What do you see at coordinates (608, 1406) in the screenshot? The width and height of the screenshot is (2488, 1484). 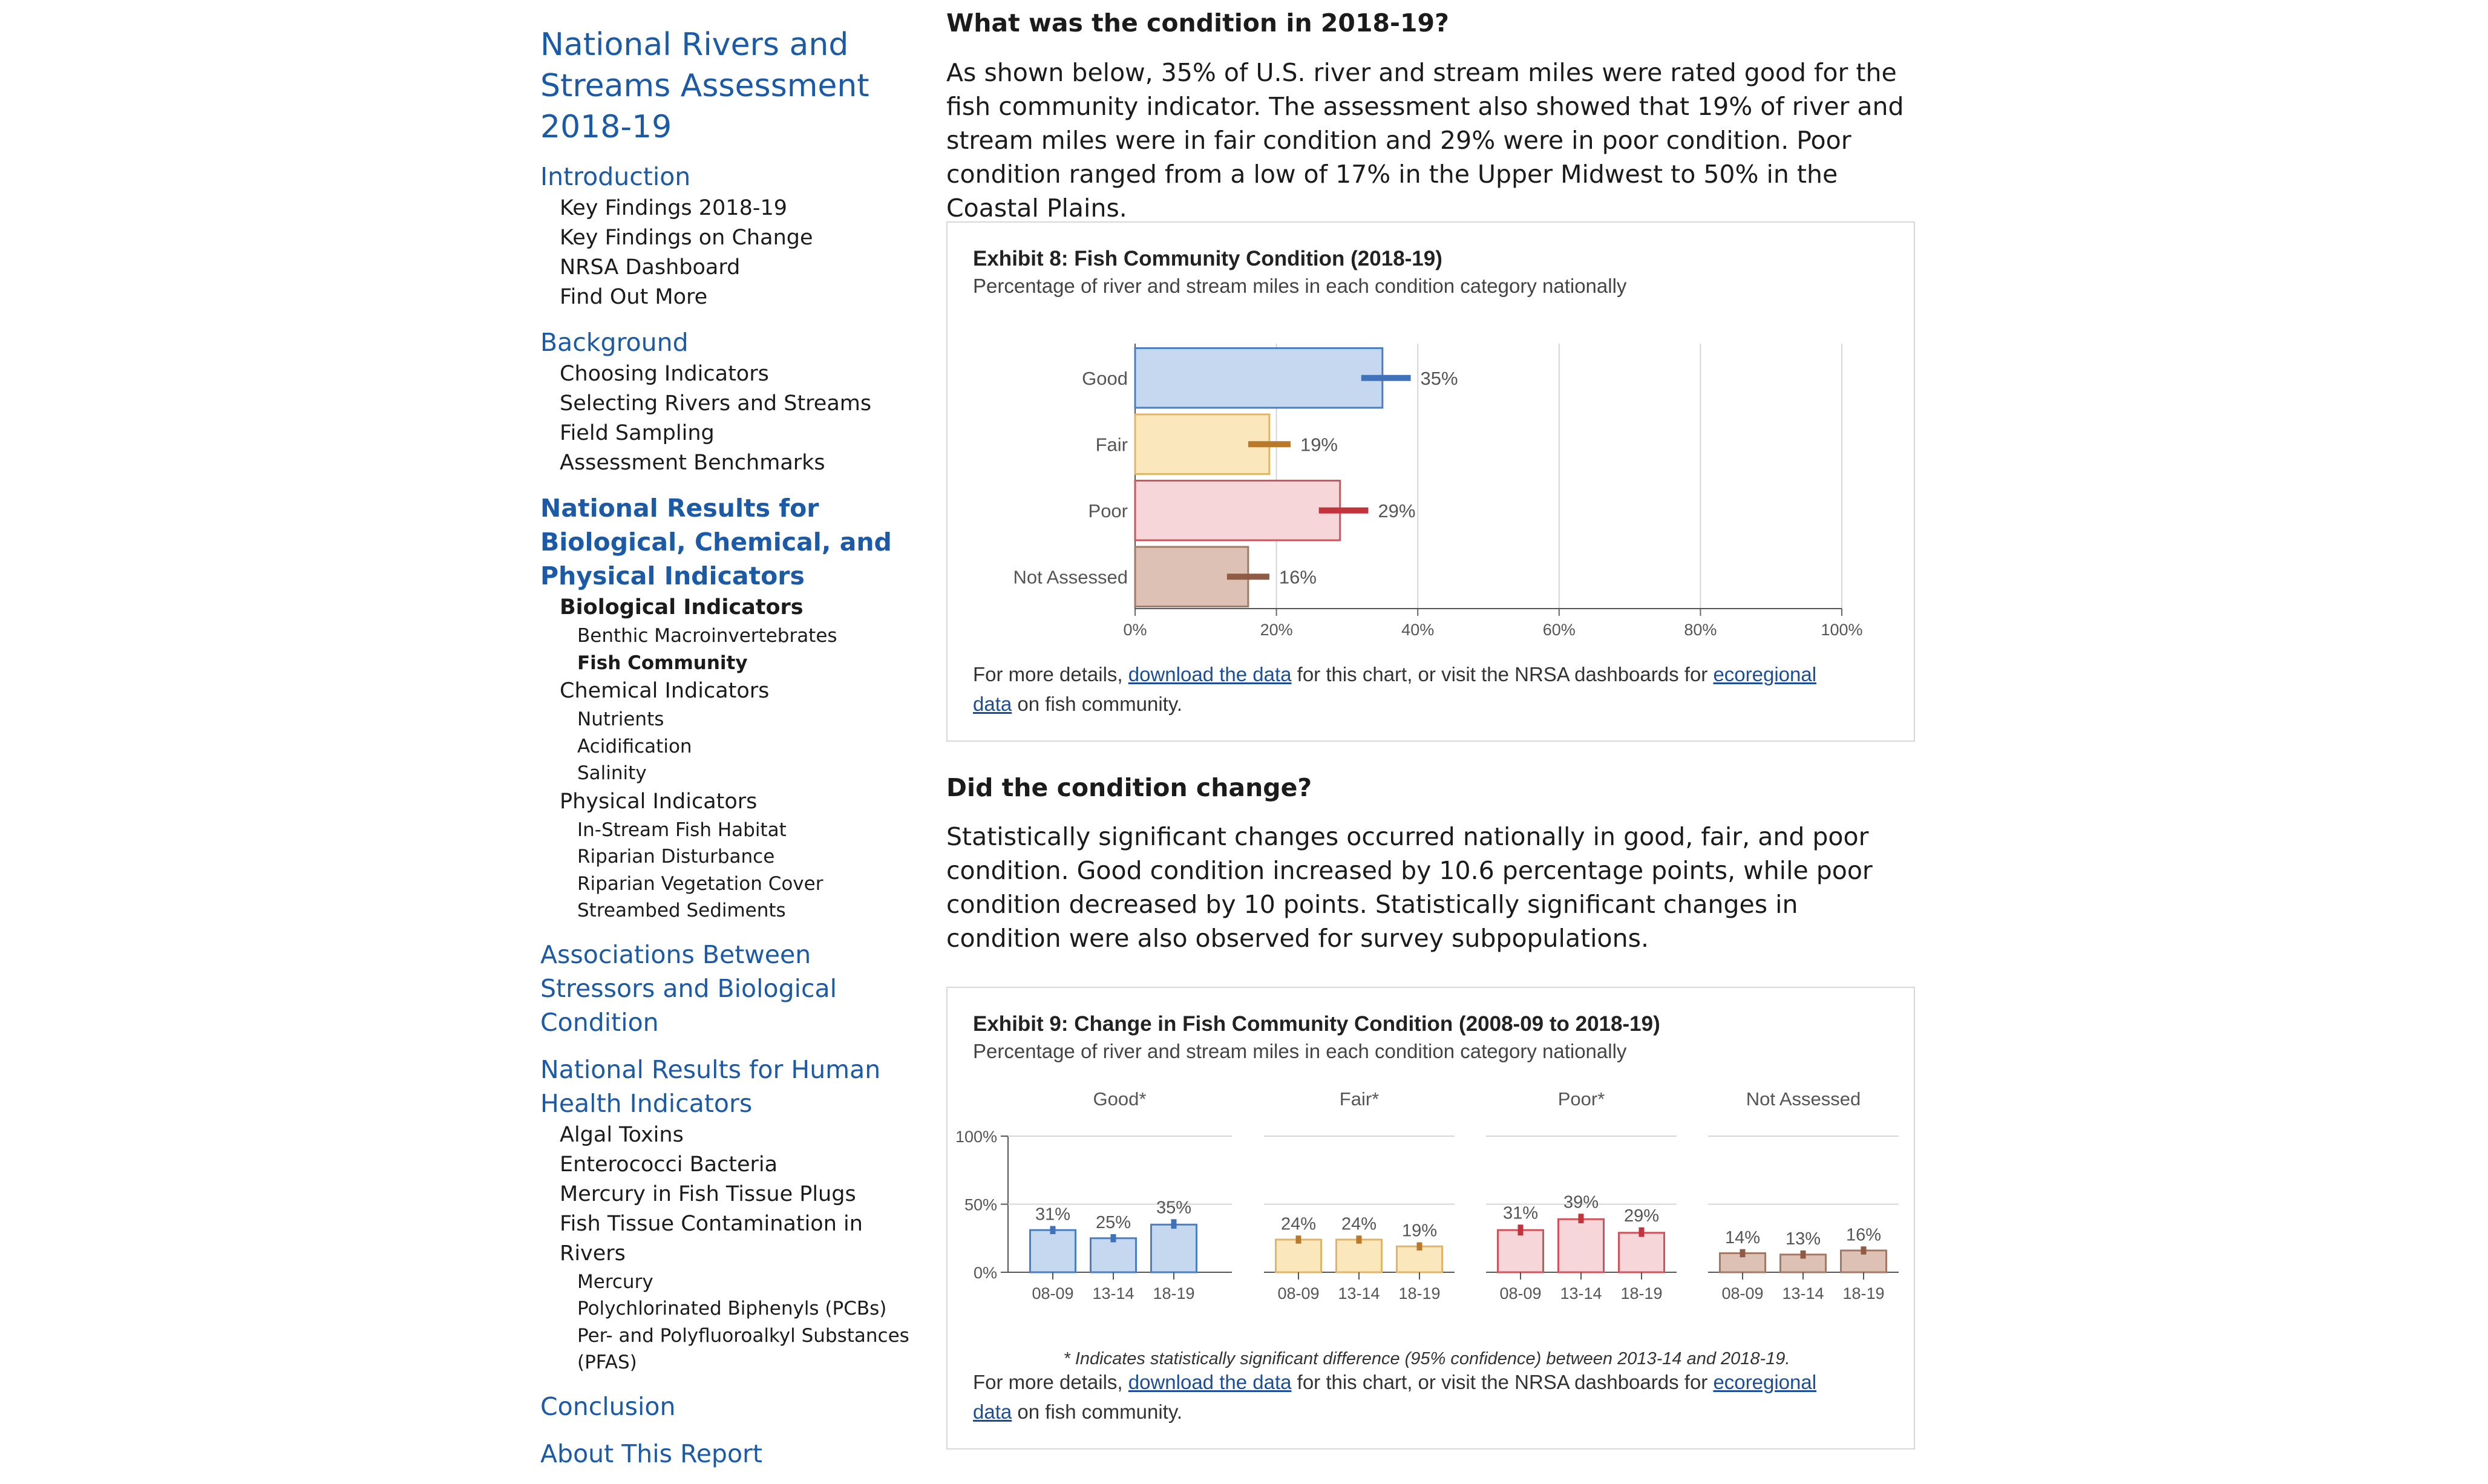 I see `sidebar-section-link: Conclusion` at bounding box center [608, 1406].